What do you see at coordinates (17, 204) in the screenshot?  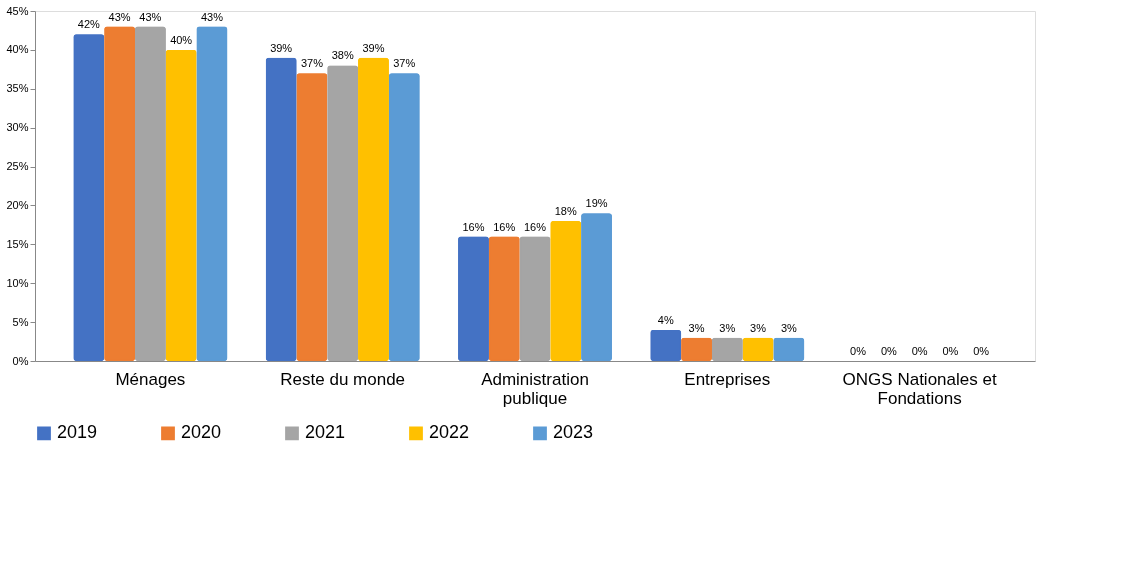 I see `y-tick-label: 20%` at bounding box center [17, 204].